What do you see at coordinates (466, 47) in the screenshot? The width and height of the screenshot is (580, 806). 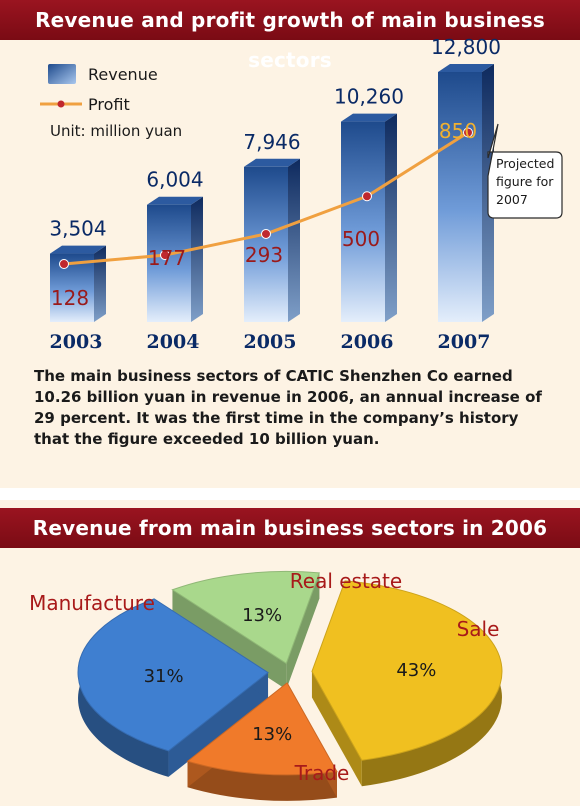 I see `revenue-value-label: 12,800` at bounding box center [466, 47].